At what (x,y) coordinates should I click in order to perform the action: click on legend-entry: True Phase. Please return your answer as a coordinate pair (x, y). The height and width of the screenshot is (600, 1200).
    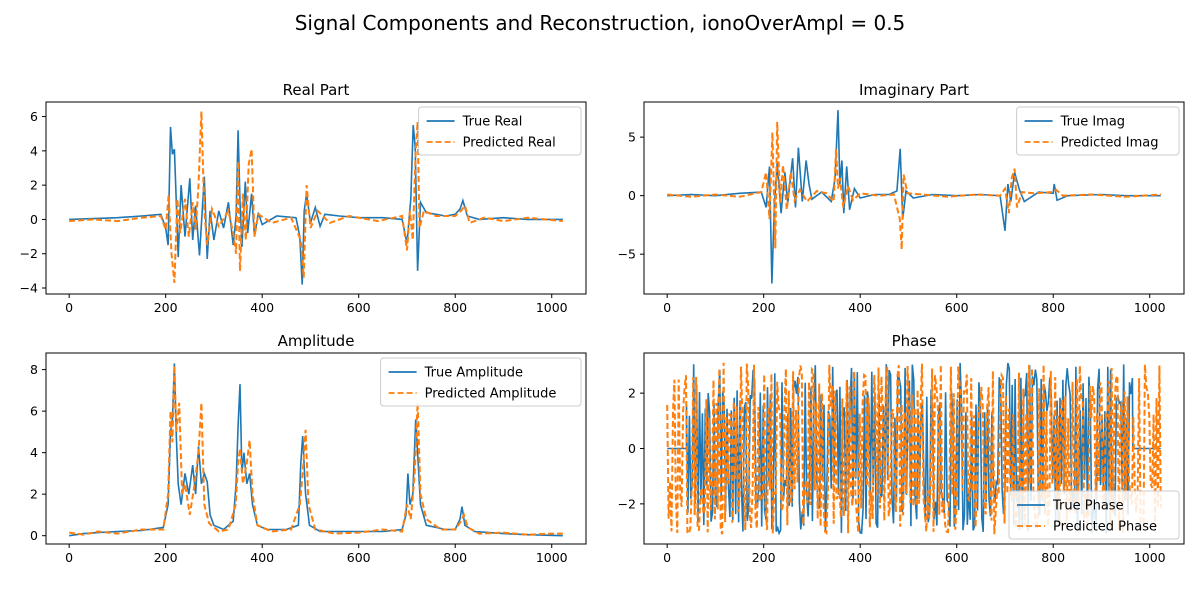
    Looking at the image, I should click on (1088, 506).